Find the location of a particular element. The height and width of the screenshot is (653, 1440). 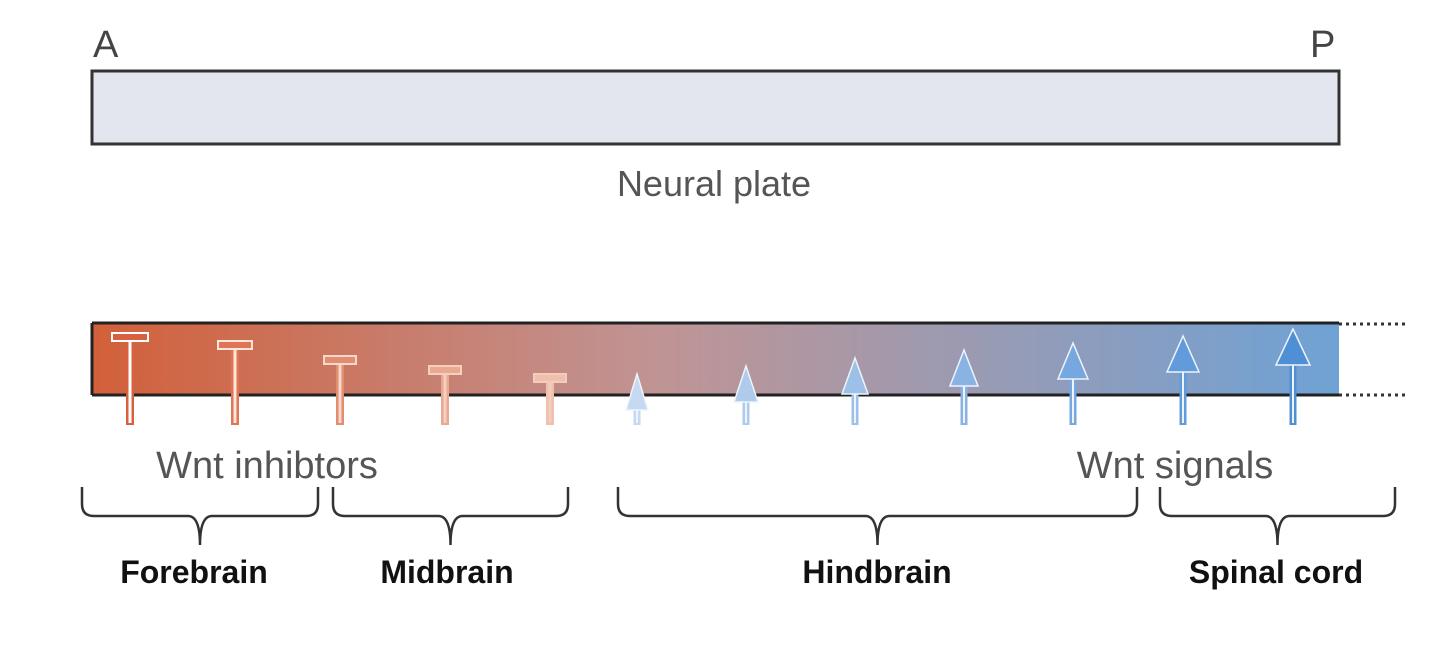

region-braces is located at coordinates (738, 516).